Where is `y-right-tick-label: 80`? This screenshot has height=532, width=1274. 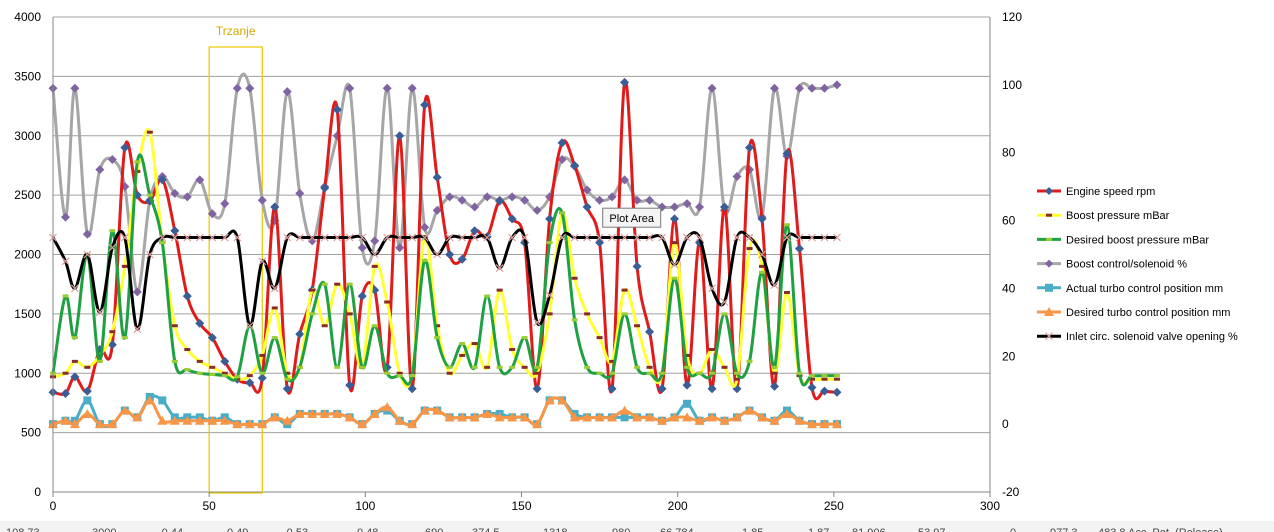
y-right-tick-label: 80 is located at coordinates (1009, 153).